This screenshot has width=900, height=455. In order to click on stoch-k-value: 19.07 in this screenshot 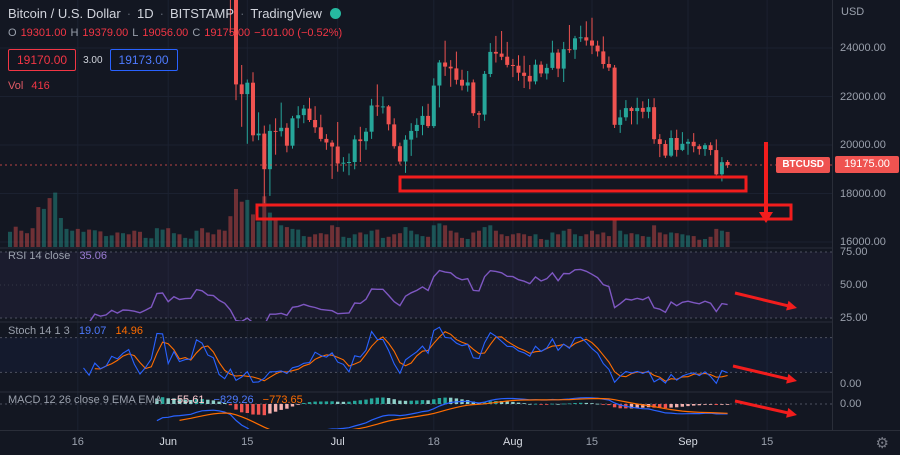, I will do `click(92, 331)`.